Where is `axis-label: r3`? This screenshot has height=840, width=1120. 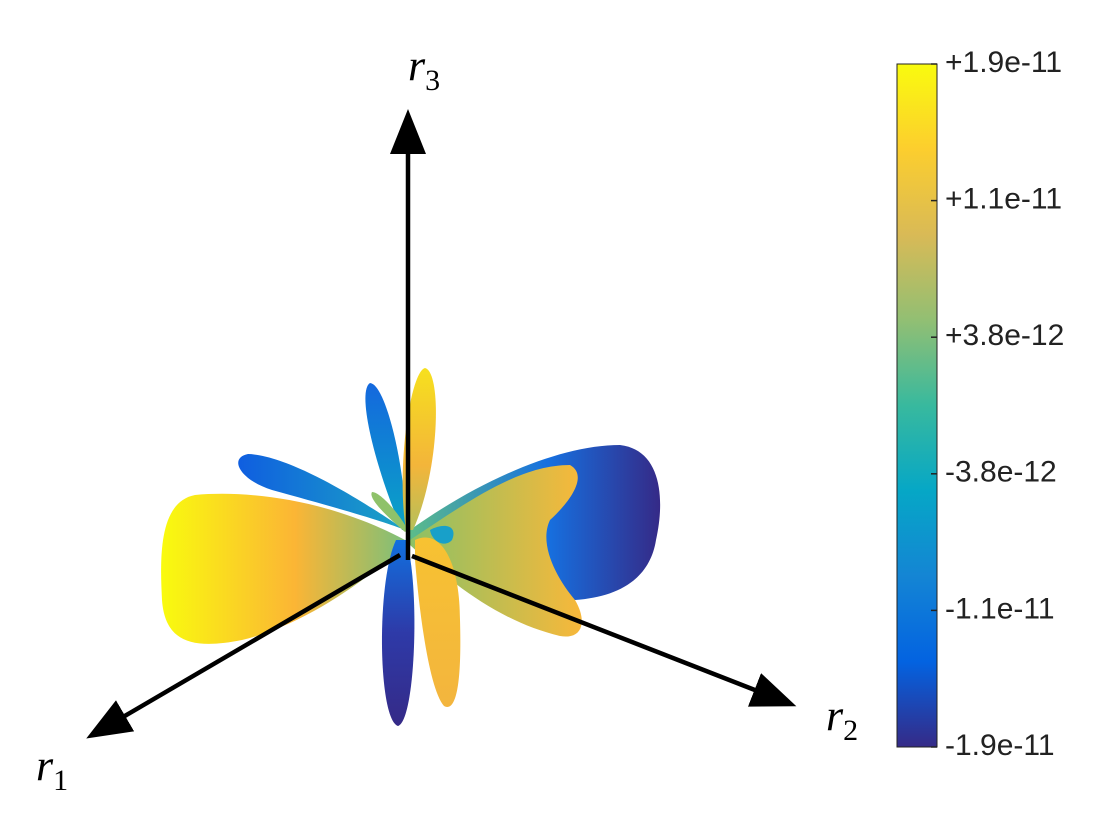 axis-label: r3 is located at coordinates (424, 69).